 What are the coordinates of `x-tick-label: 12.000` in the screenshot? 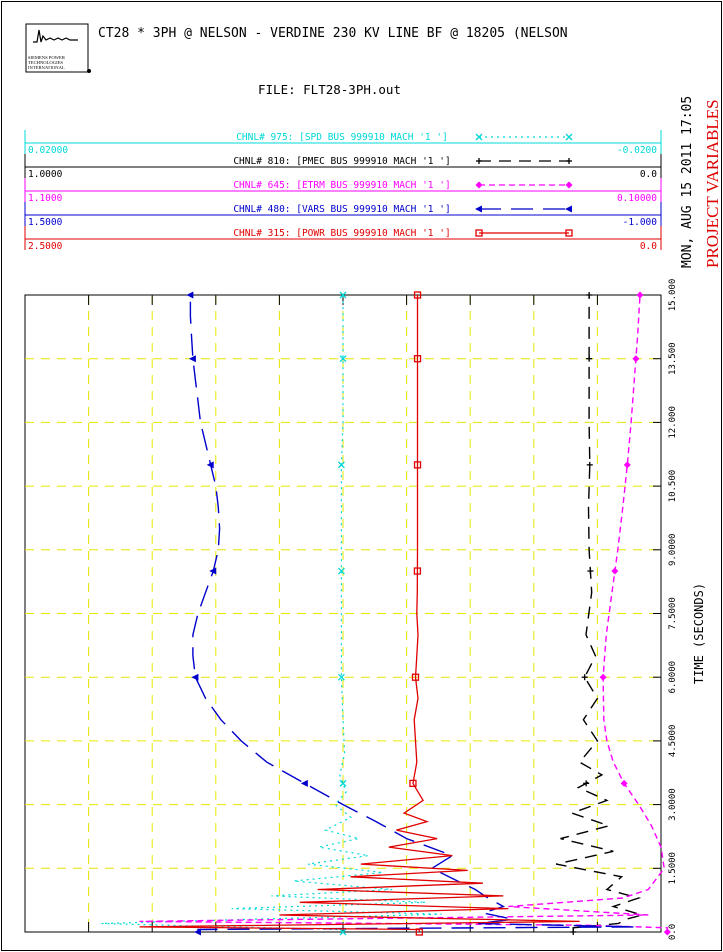 It's located at (673, 422).